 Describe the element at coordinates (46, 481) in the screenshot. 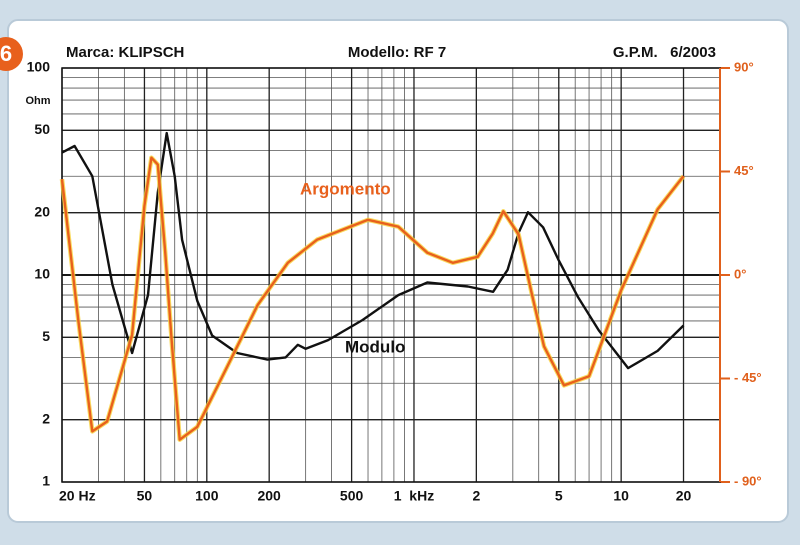

I see `y-tick-label: 1` at that location.